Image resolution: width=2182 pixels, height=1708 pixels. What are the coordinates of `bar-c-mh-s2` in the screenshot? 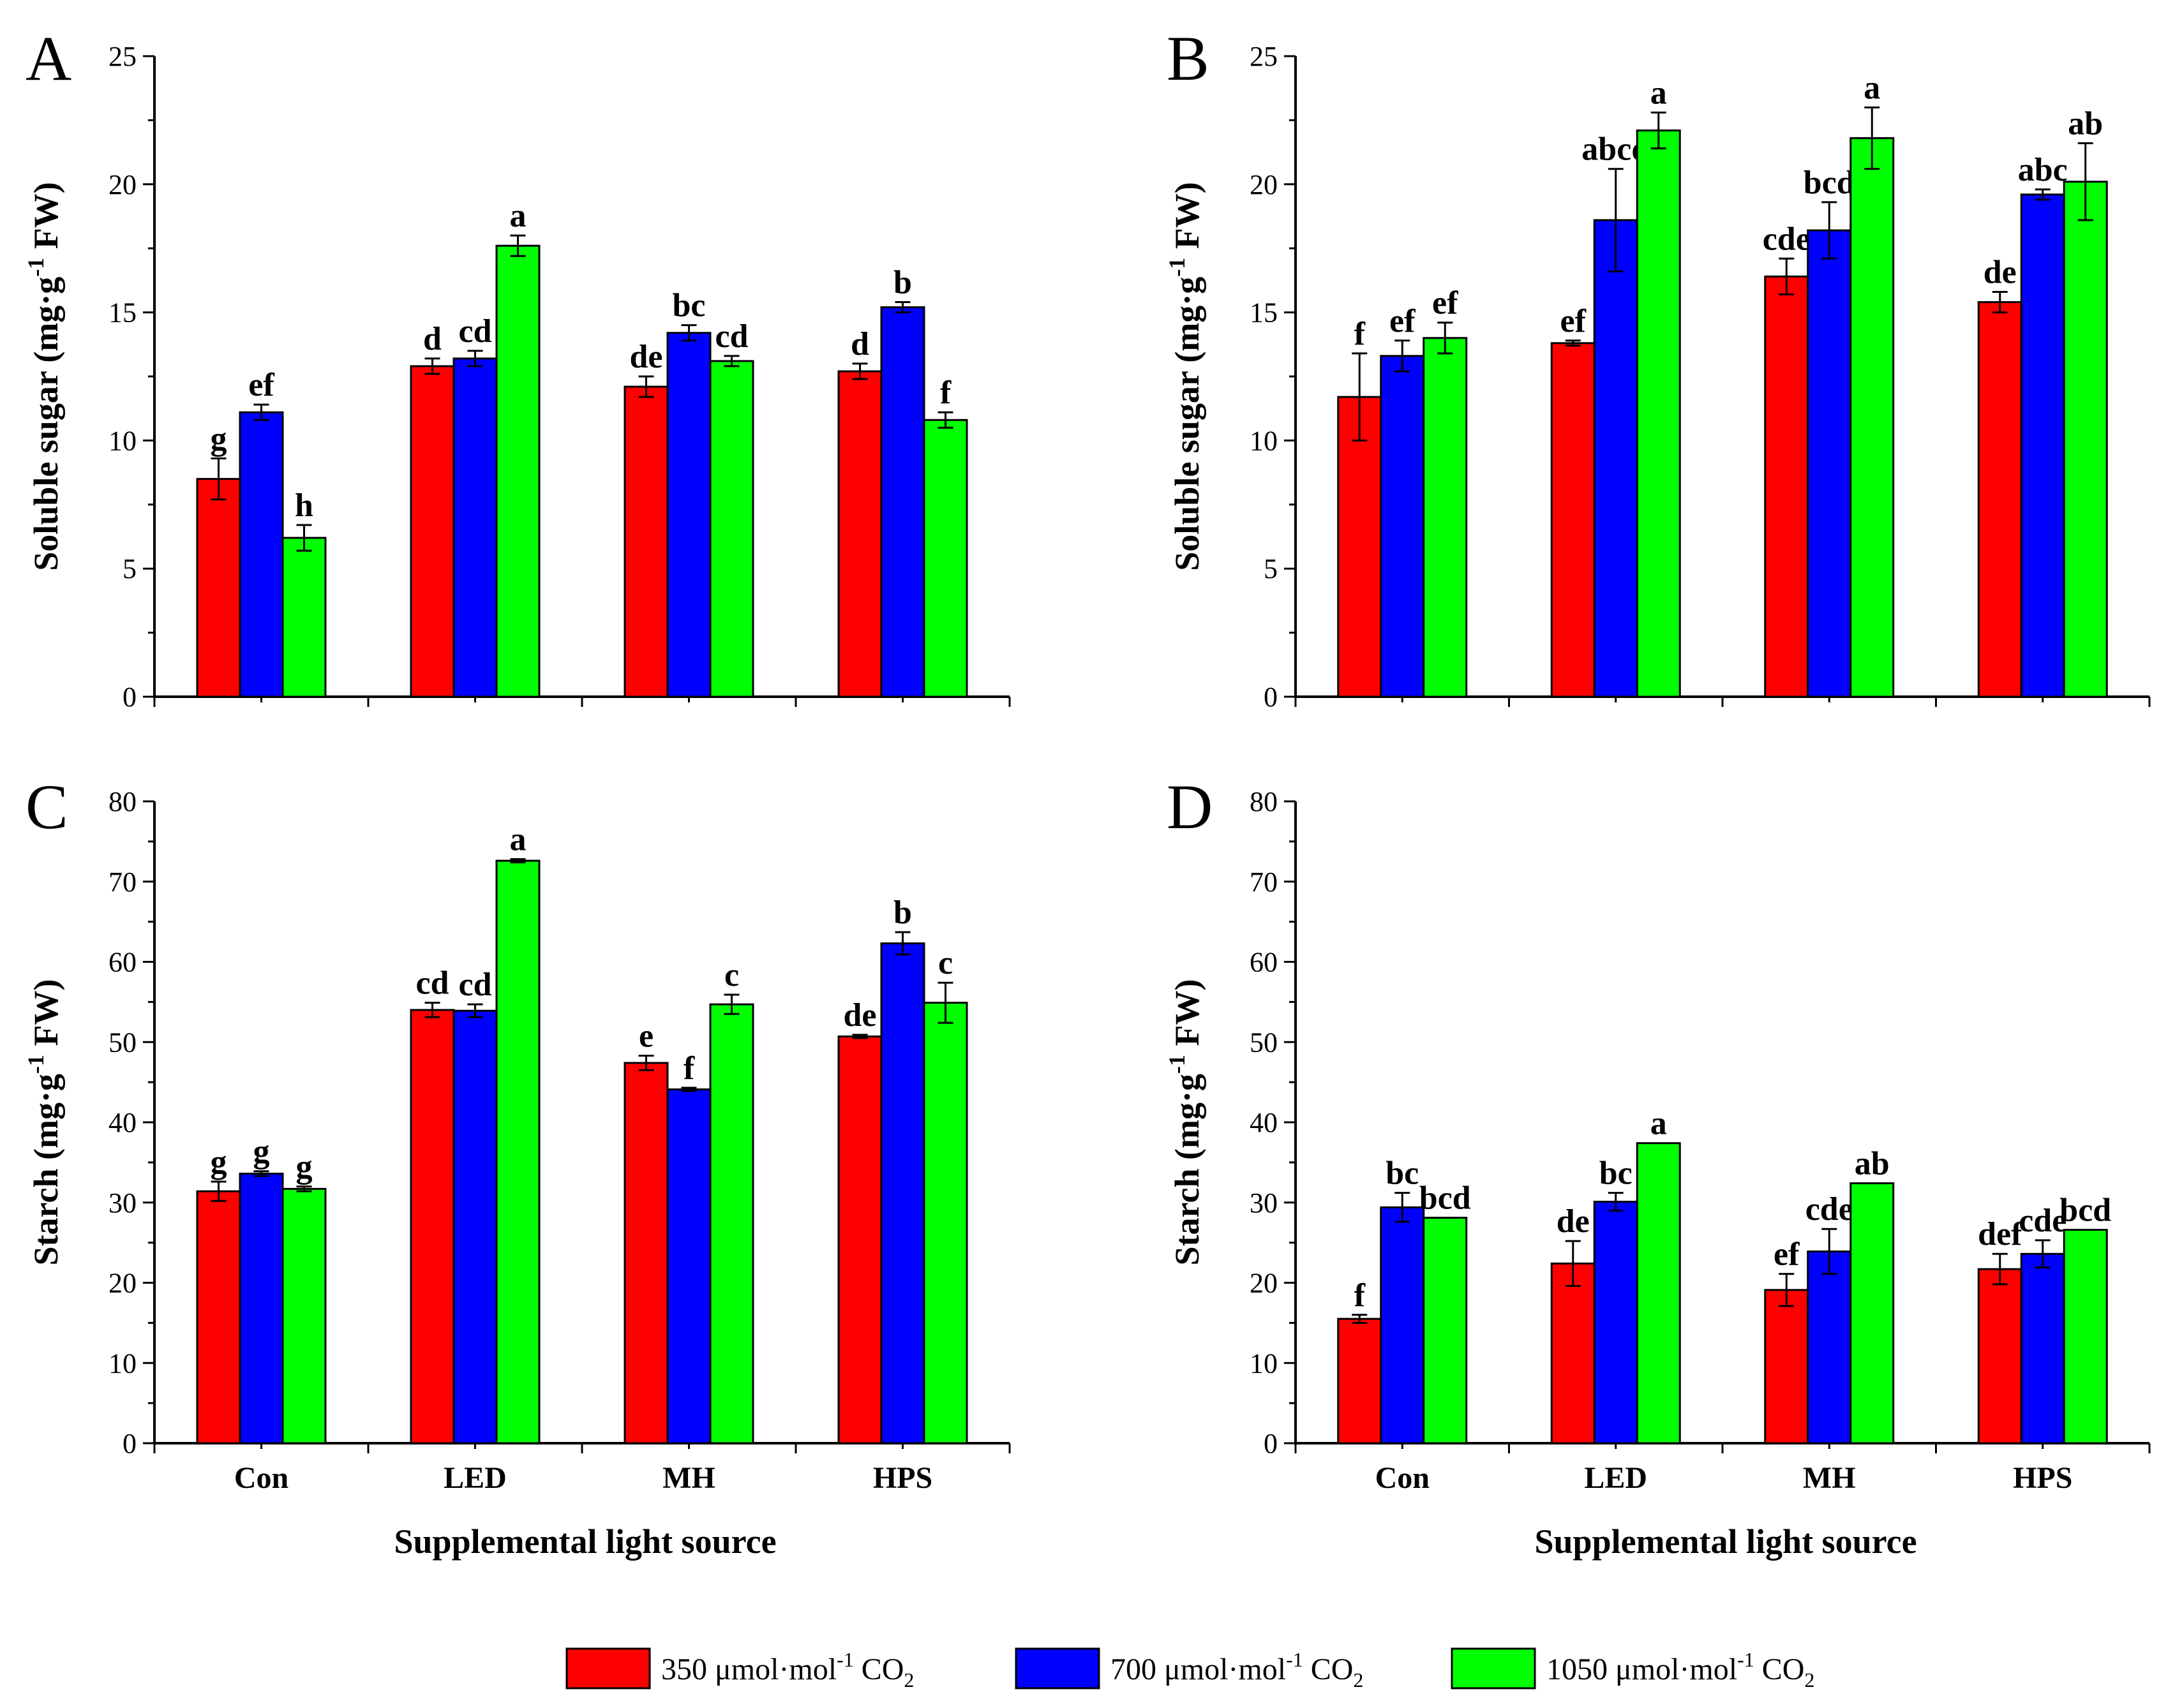 It's located at (689, 1266).